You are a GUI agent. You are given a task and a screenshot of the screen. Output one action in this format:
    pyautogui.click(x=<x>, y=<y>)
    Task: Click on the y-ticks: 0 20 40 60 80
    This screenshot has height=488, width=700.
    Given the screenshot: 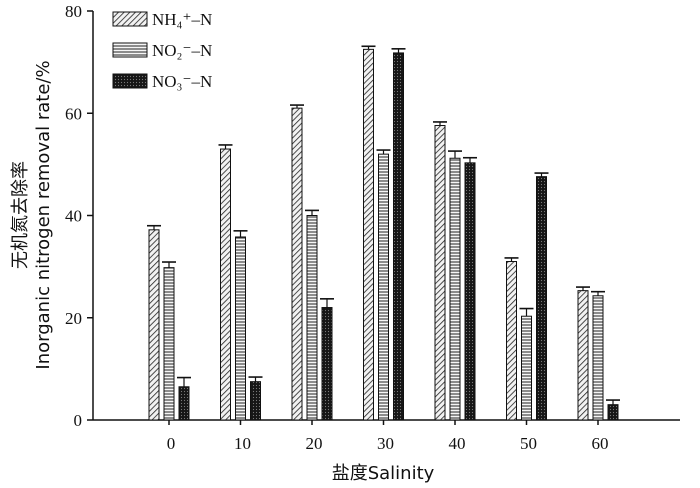 What is the action you would take?
    pyautogui.click(x=79, y=216)
    